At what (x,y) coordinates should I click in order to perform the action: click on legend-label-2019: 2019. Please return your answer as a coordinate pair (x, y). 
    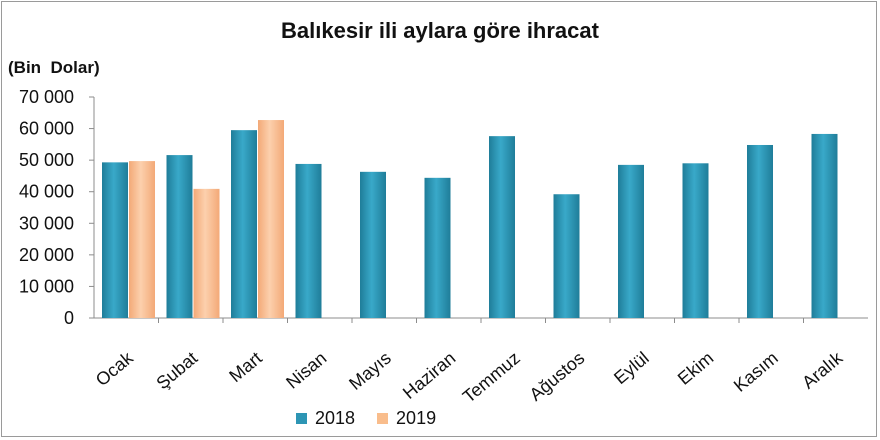
    Looking at the image, I should click on (416, 418).